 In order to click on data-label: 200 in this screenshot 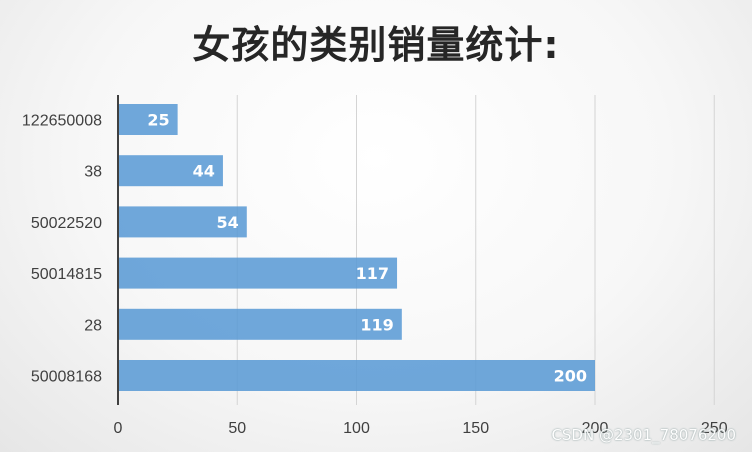, I will do `click(570, 376)`.